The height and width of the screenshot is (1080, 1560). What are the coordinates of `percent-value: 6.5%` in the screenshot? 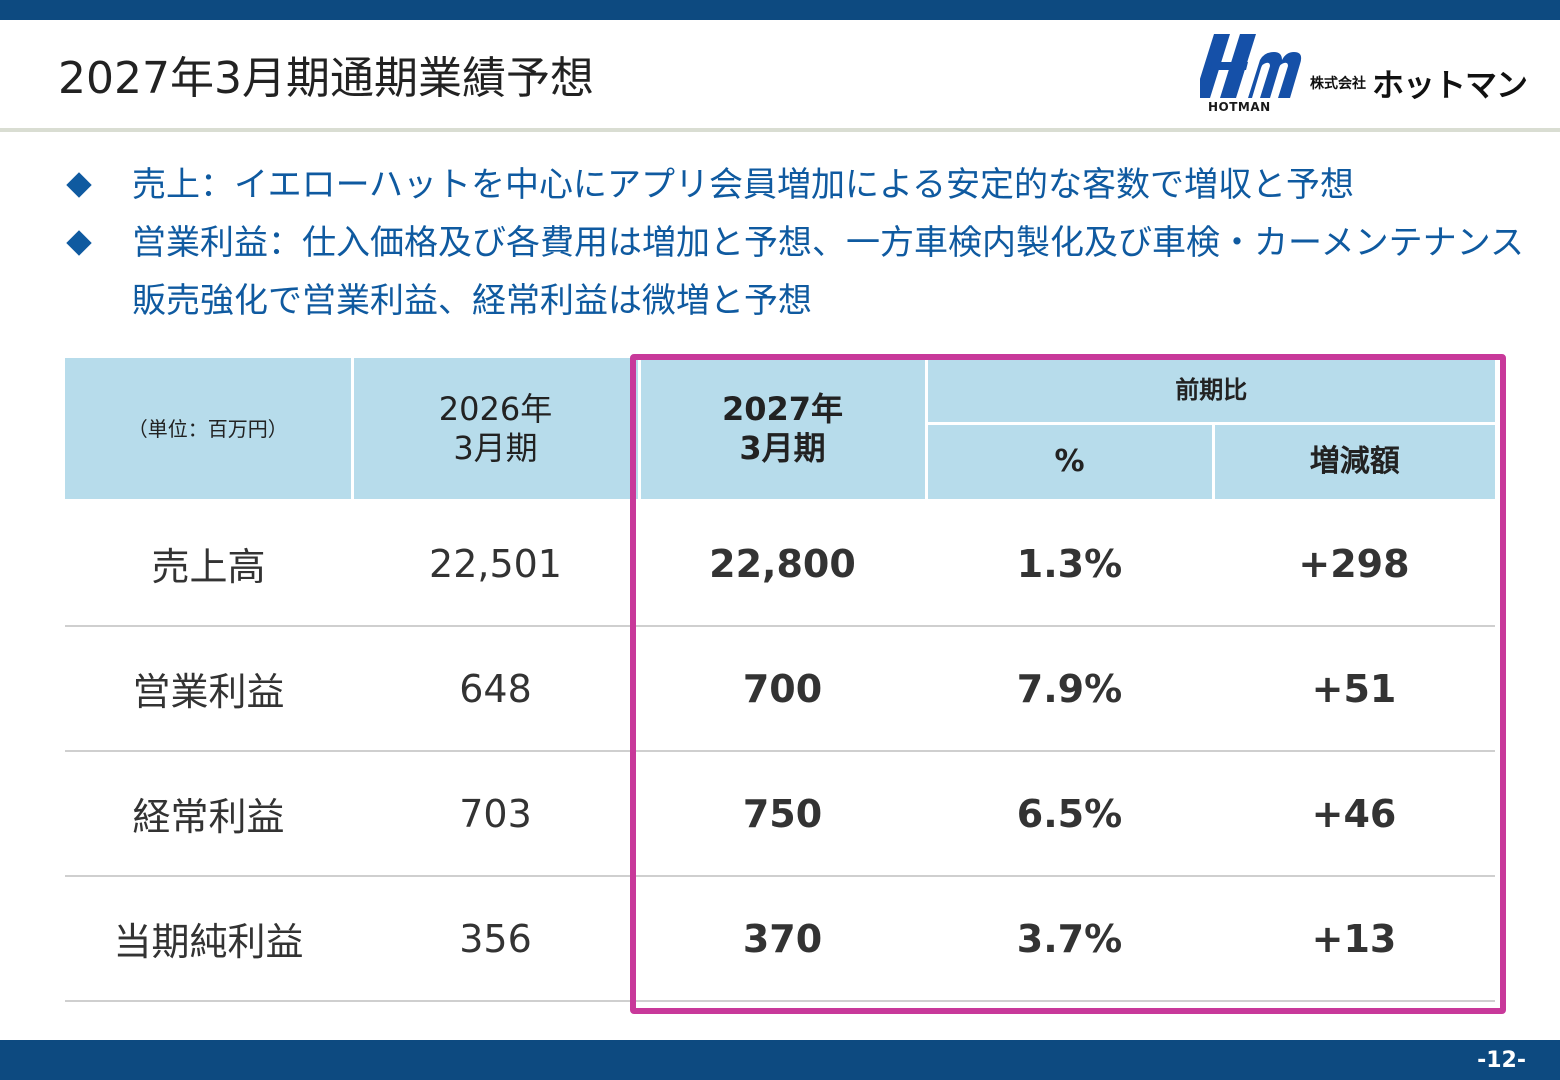 It's located at (1069, 814).